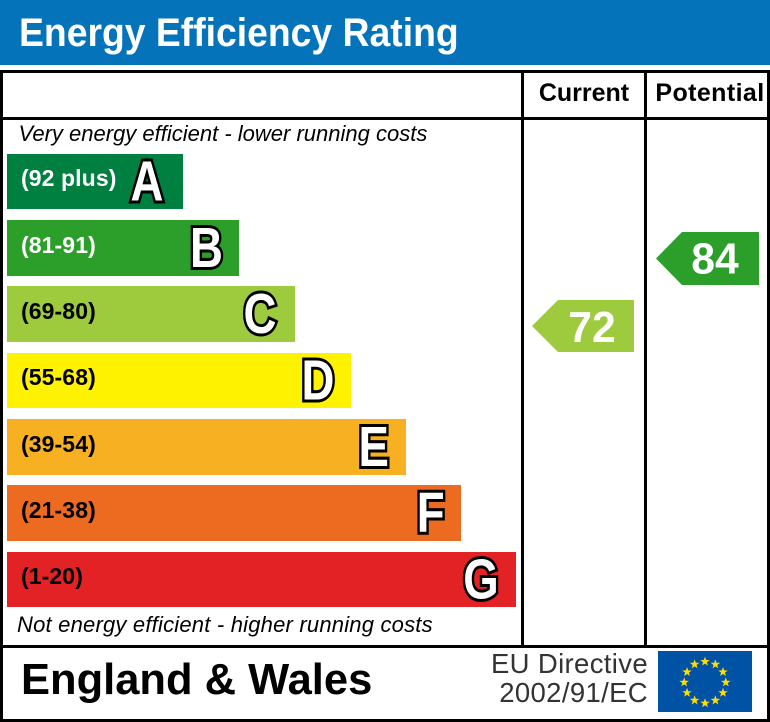 The height and width of the screenshot is (722, 770). I want to click on svg-text: F, so click(431, 512).